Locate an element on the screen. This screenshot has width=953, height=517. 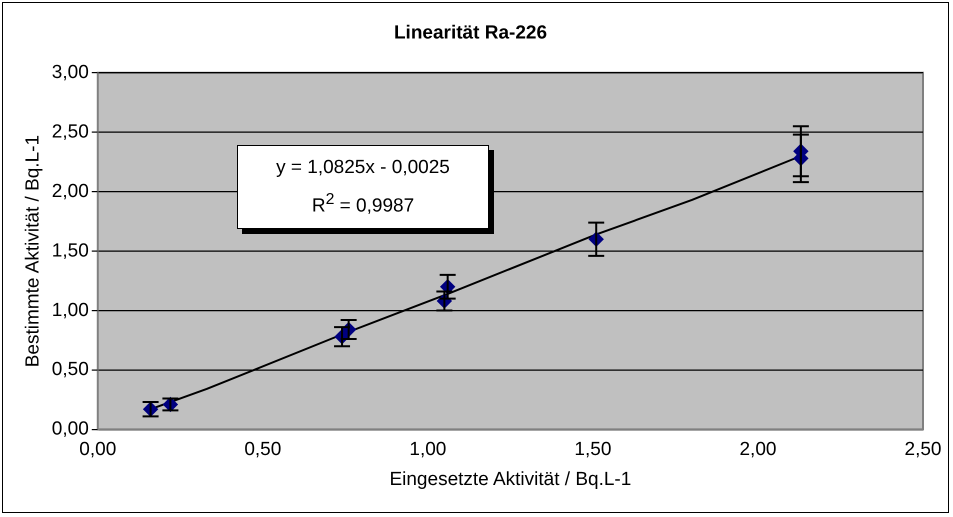
x-tick-label: 0,00 is located at coordinates (97, 449).